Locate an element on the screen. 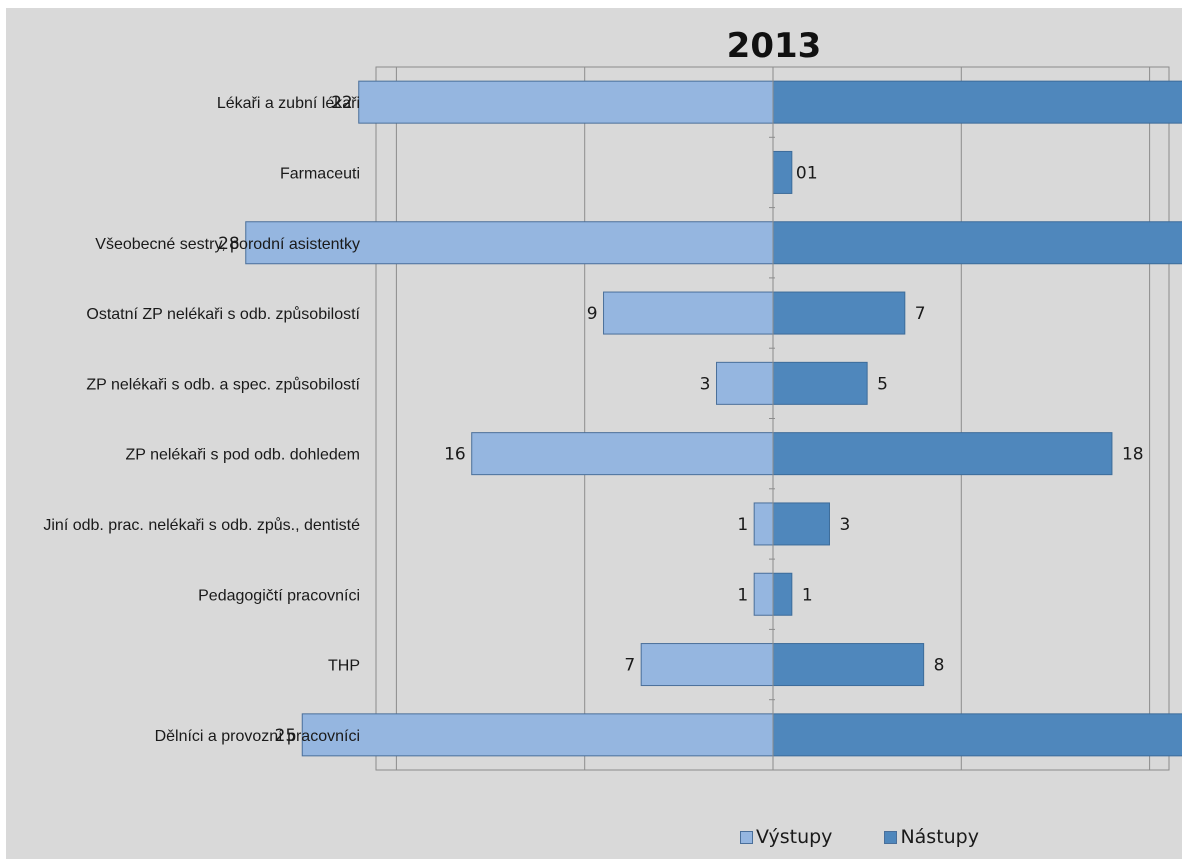 The height and width of the screenshot is (860, 1183). data-label-vystupy: 25 is located at coordinates (286, 736).